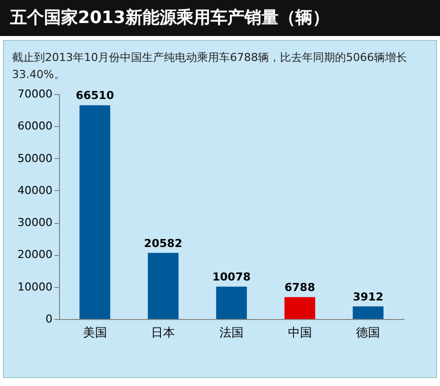 This screenshot has height=386, width=440. I want to click on x-tick-label: 日本, so click(163, 333).